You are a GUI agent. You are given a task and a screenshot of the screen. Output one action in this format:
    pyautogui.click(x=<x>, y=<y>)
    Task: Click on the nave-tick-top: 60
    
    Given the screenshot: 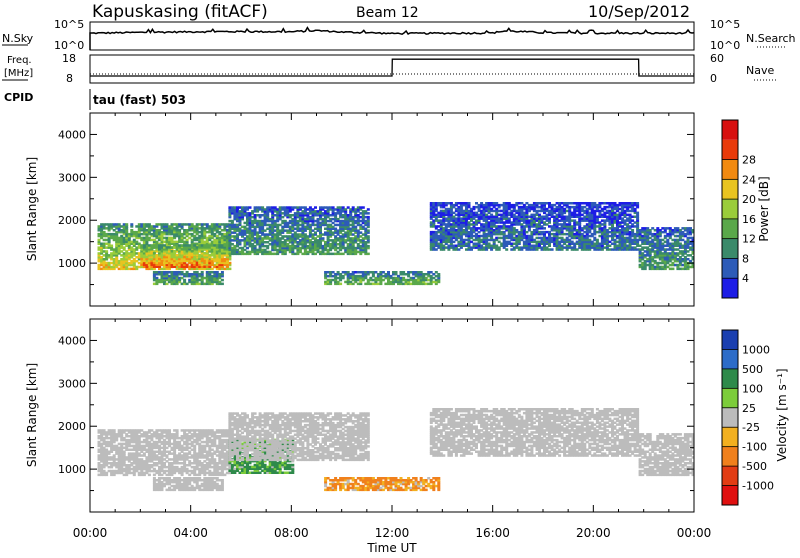 What is the action you would take?
    pyautogui.click(x=717, y=58)
    